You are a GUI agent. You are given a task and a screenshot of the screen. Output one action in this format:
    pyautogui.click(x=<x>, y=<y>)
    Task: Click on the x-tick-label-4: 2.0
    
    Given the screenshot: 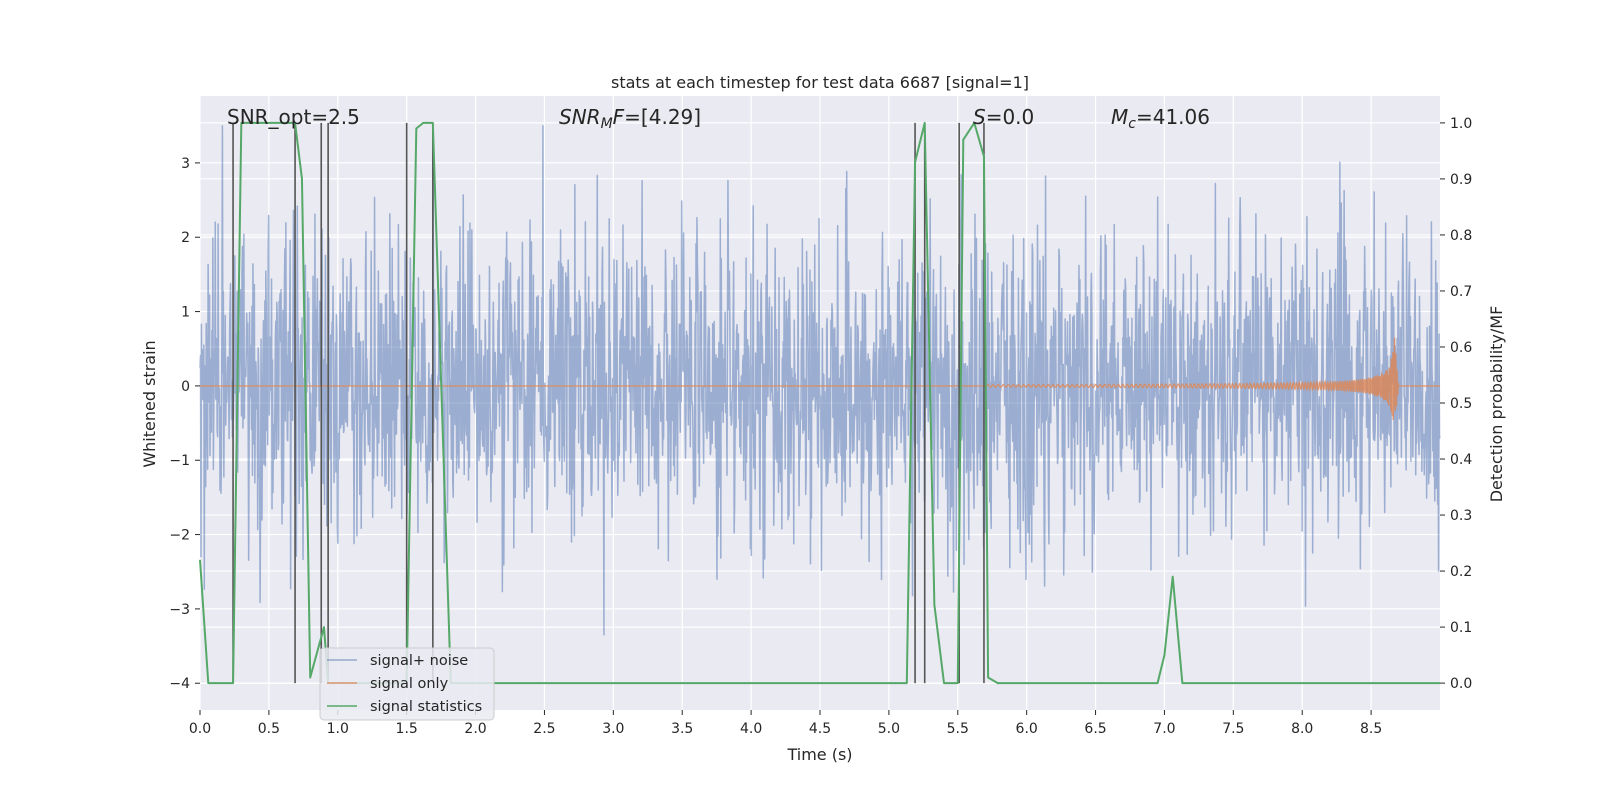 What is the action you would take?
    pyautogui.click(x=475, y=729)
    